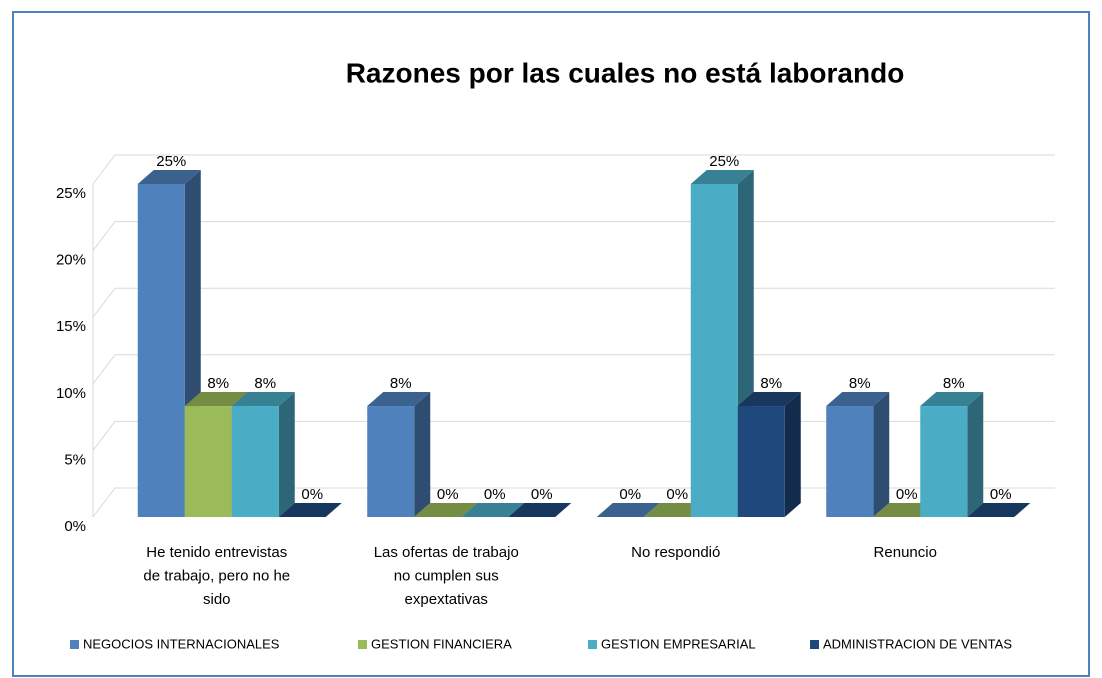  I want to click on legend-label: GESTION FINANCIERA, so click(441, 643).